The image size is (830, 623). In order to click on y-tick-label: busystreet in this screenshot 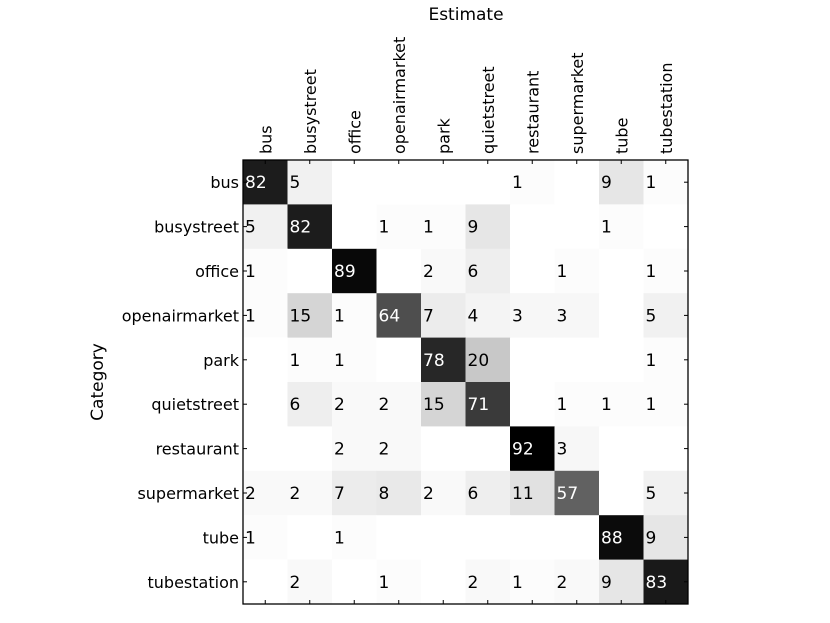, I will do `click(196, 227)`.